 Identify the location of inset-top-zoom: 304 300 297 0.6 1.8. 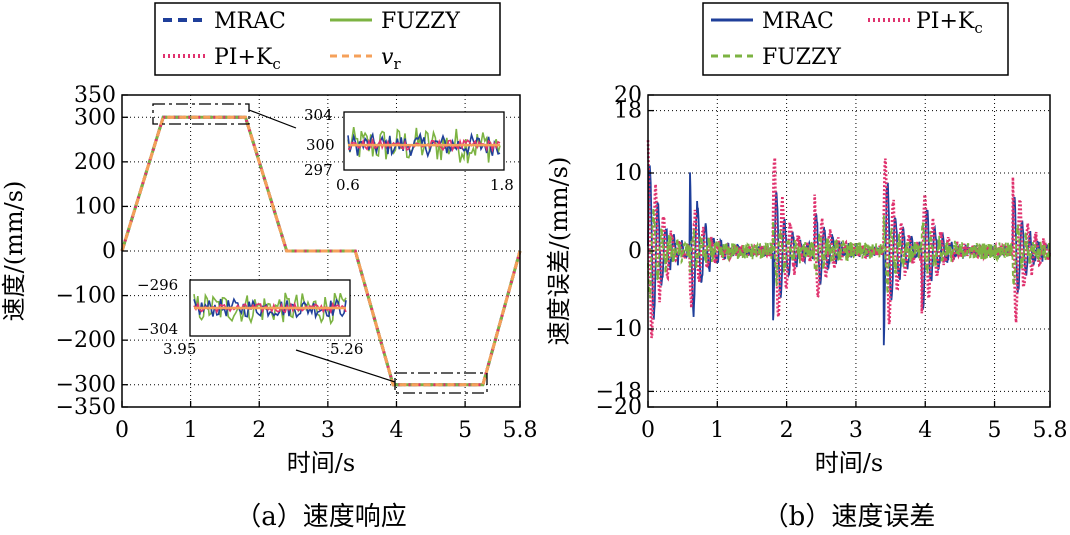
(409, 150).